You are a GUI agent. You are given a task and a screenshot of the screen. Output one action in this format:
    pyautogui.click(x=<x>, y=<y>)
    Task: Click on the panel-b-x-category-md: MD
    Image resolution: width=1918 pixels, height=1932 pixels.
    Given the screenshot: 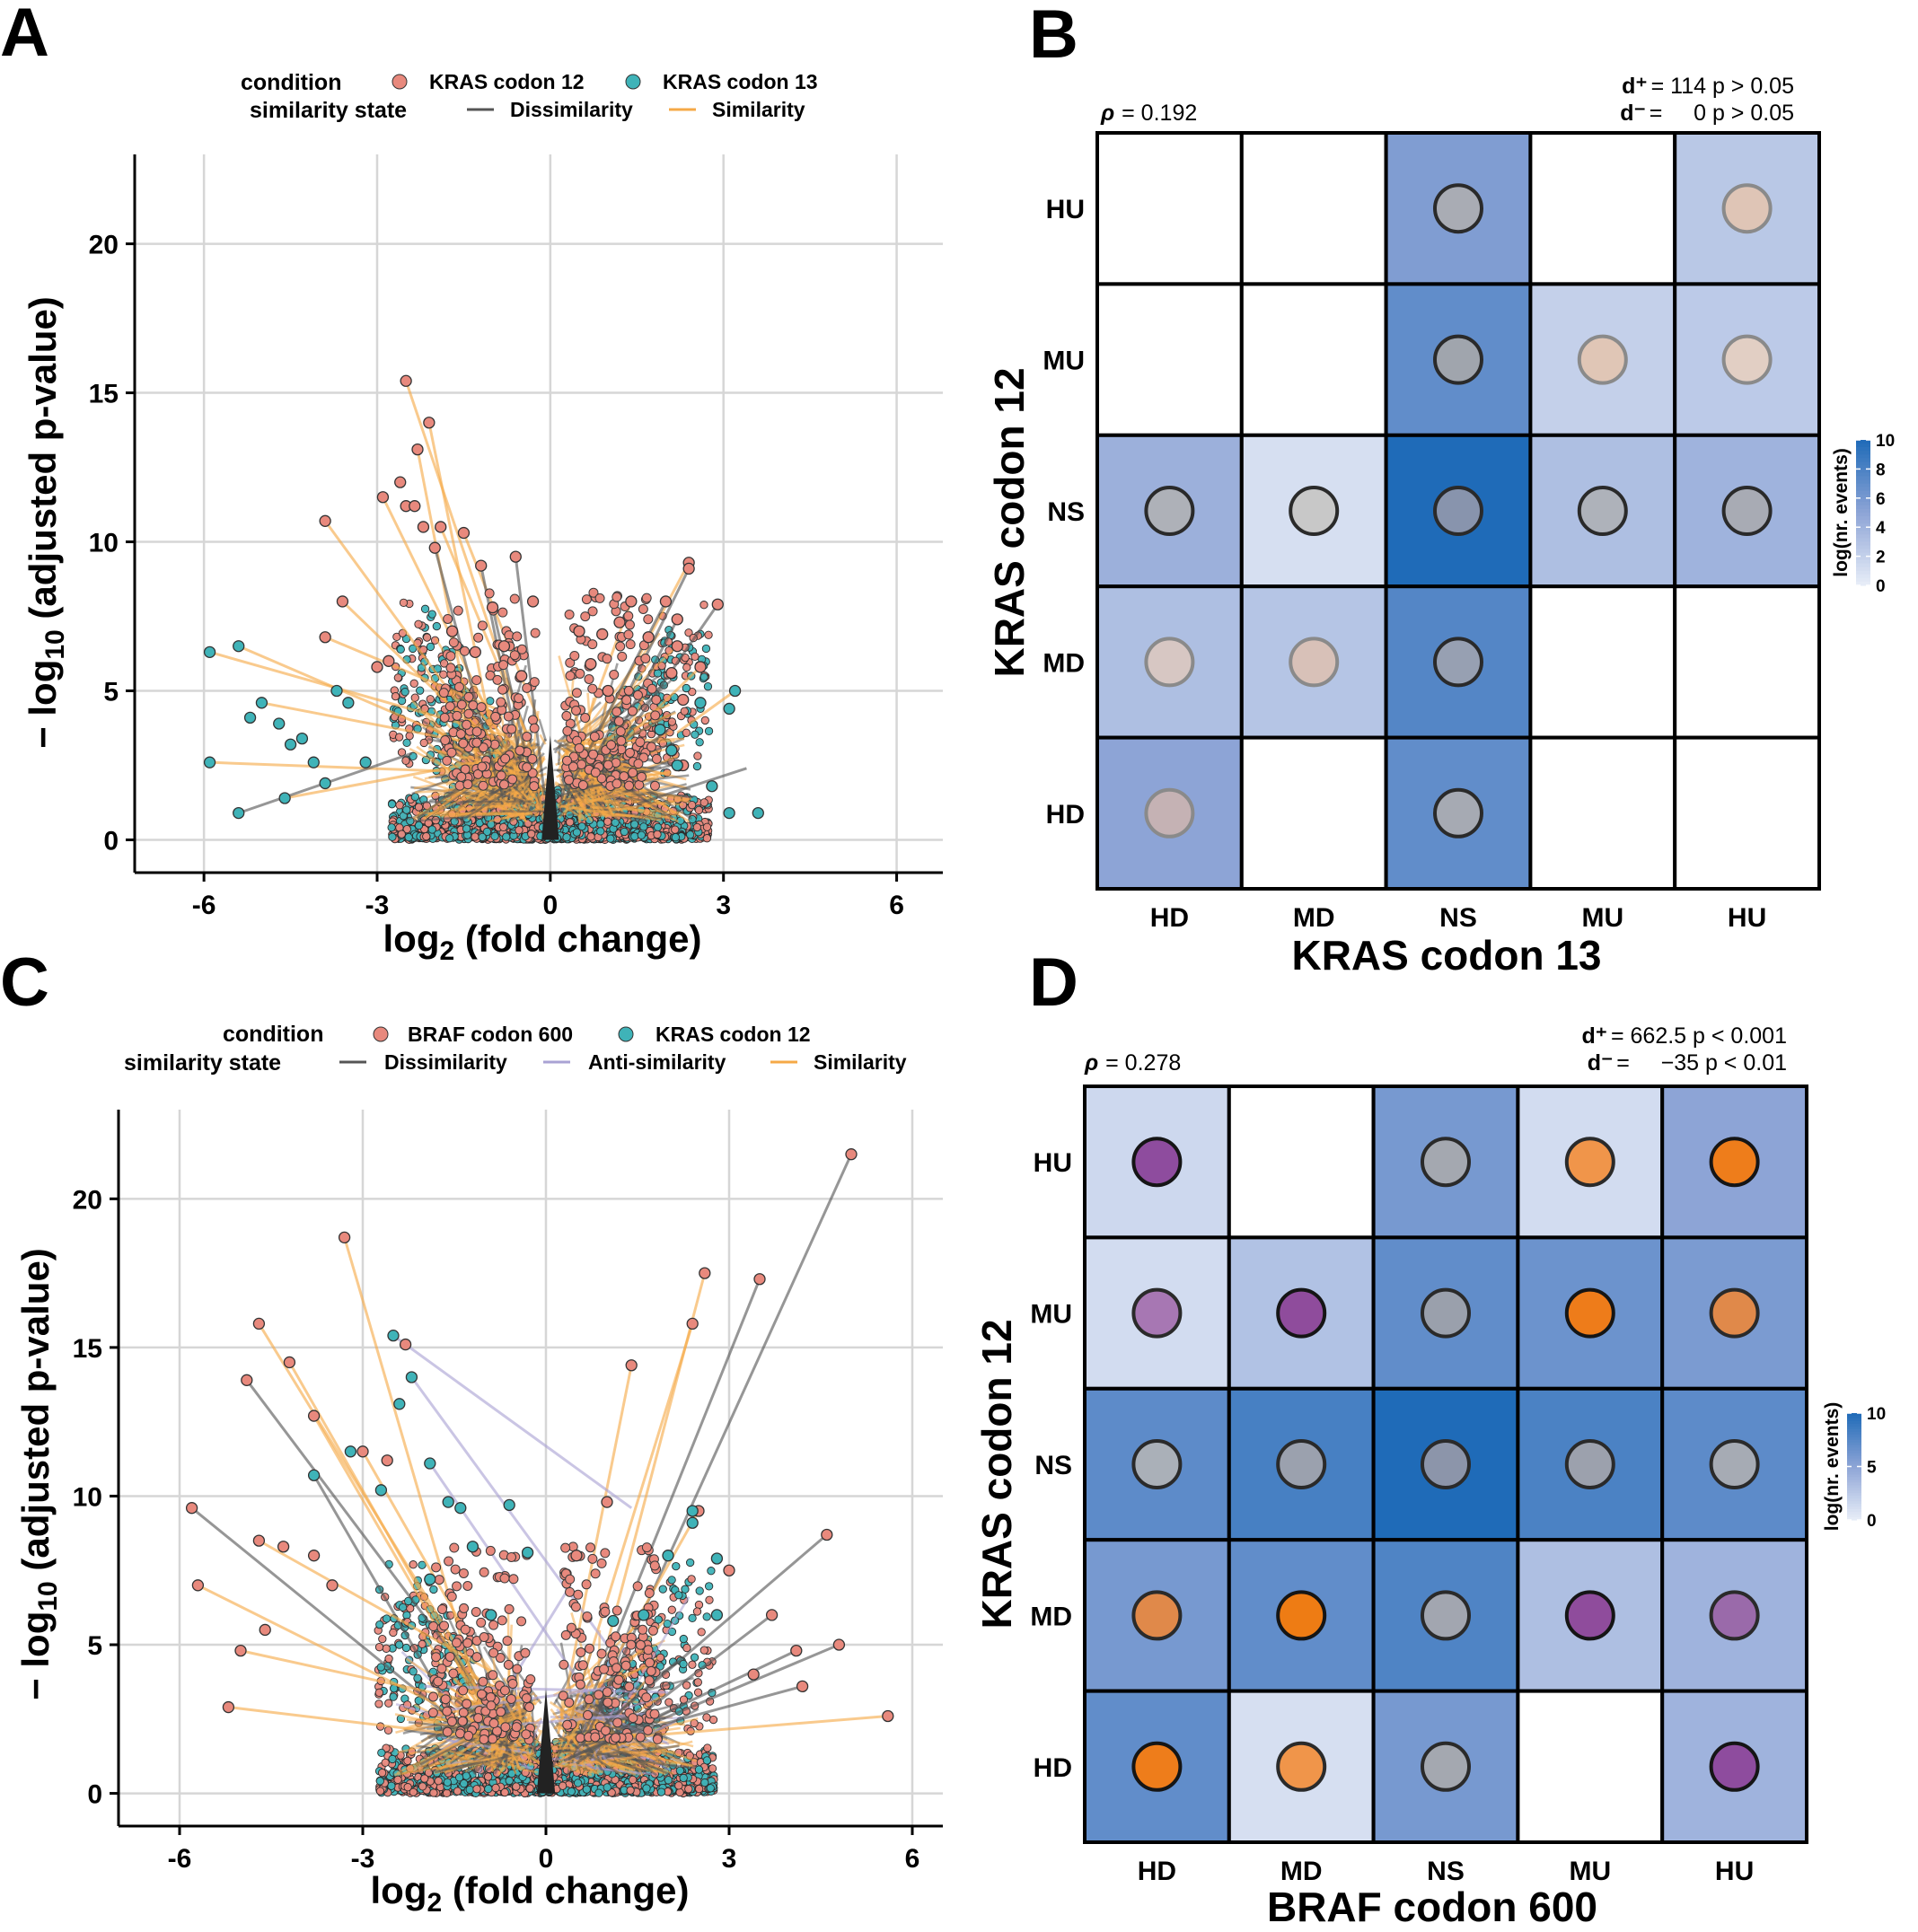 What is the action you would take?
    pyautogui.click(x=1314, y=918)
    